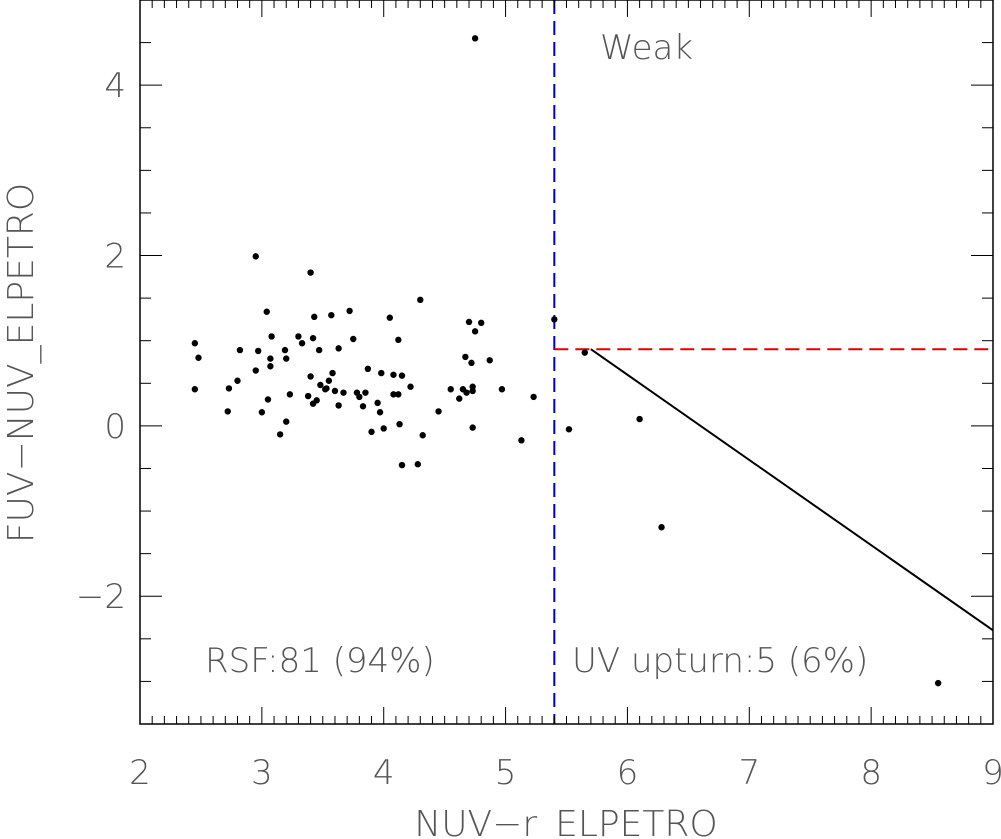  Describe the element at coordinates (506, 773) in the screenshot. I see `x-tick-label: 5` at that location.